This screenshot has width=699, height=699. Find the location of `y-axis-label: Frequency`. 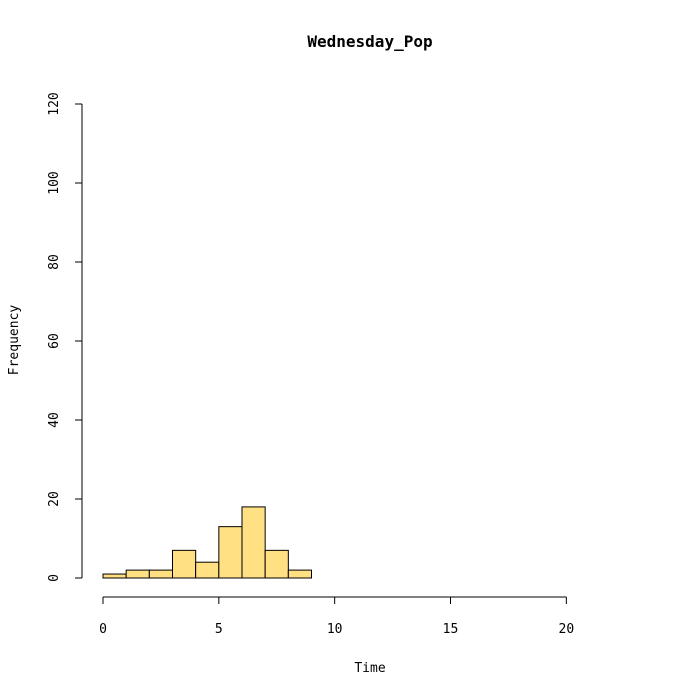

y-axis-label: Frequency is located at coordinates (14, 340).